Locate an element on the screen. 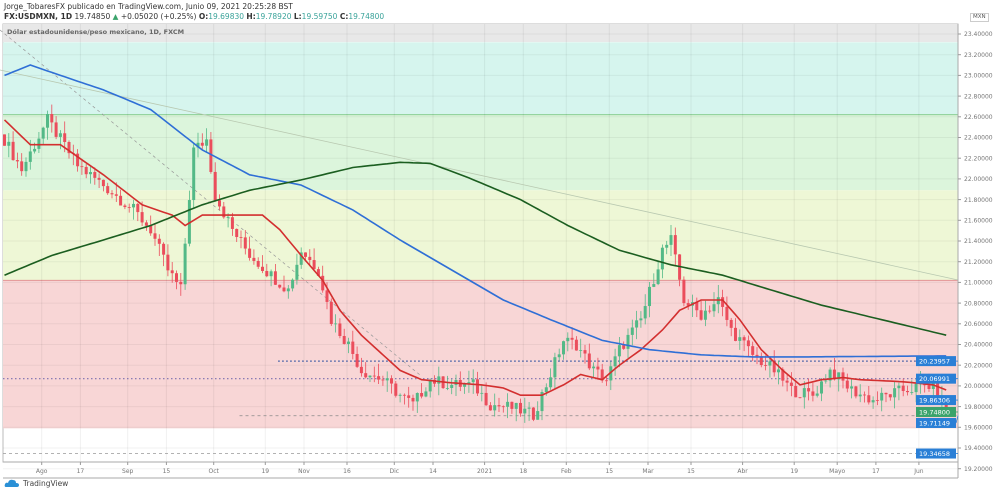 Image resolution: width=1000 pixels, height=494 pixels. y-tick-label: 21.00000 is located at coordinates (978, 283).